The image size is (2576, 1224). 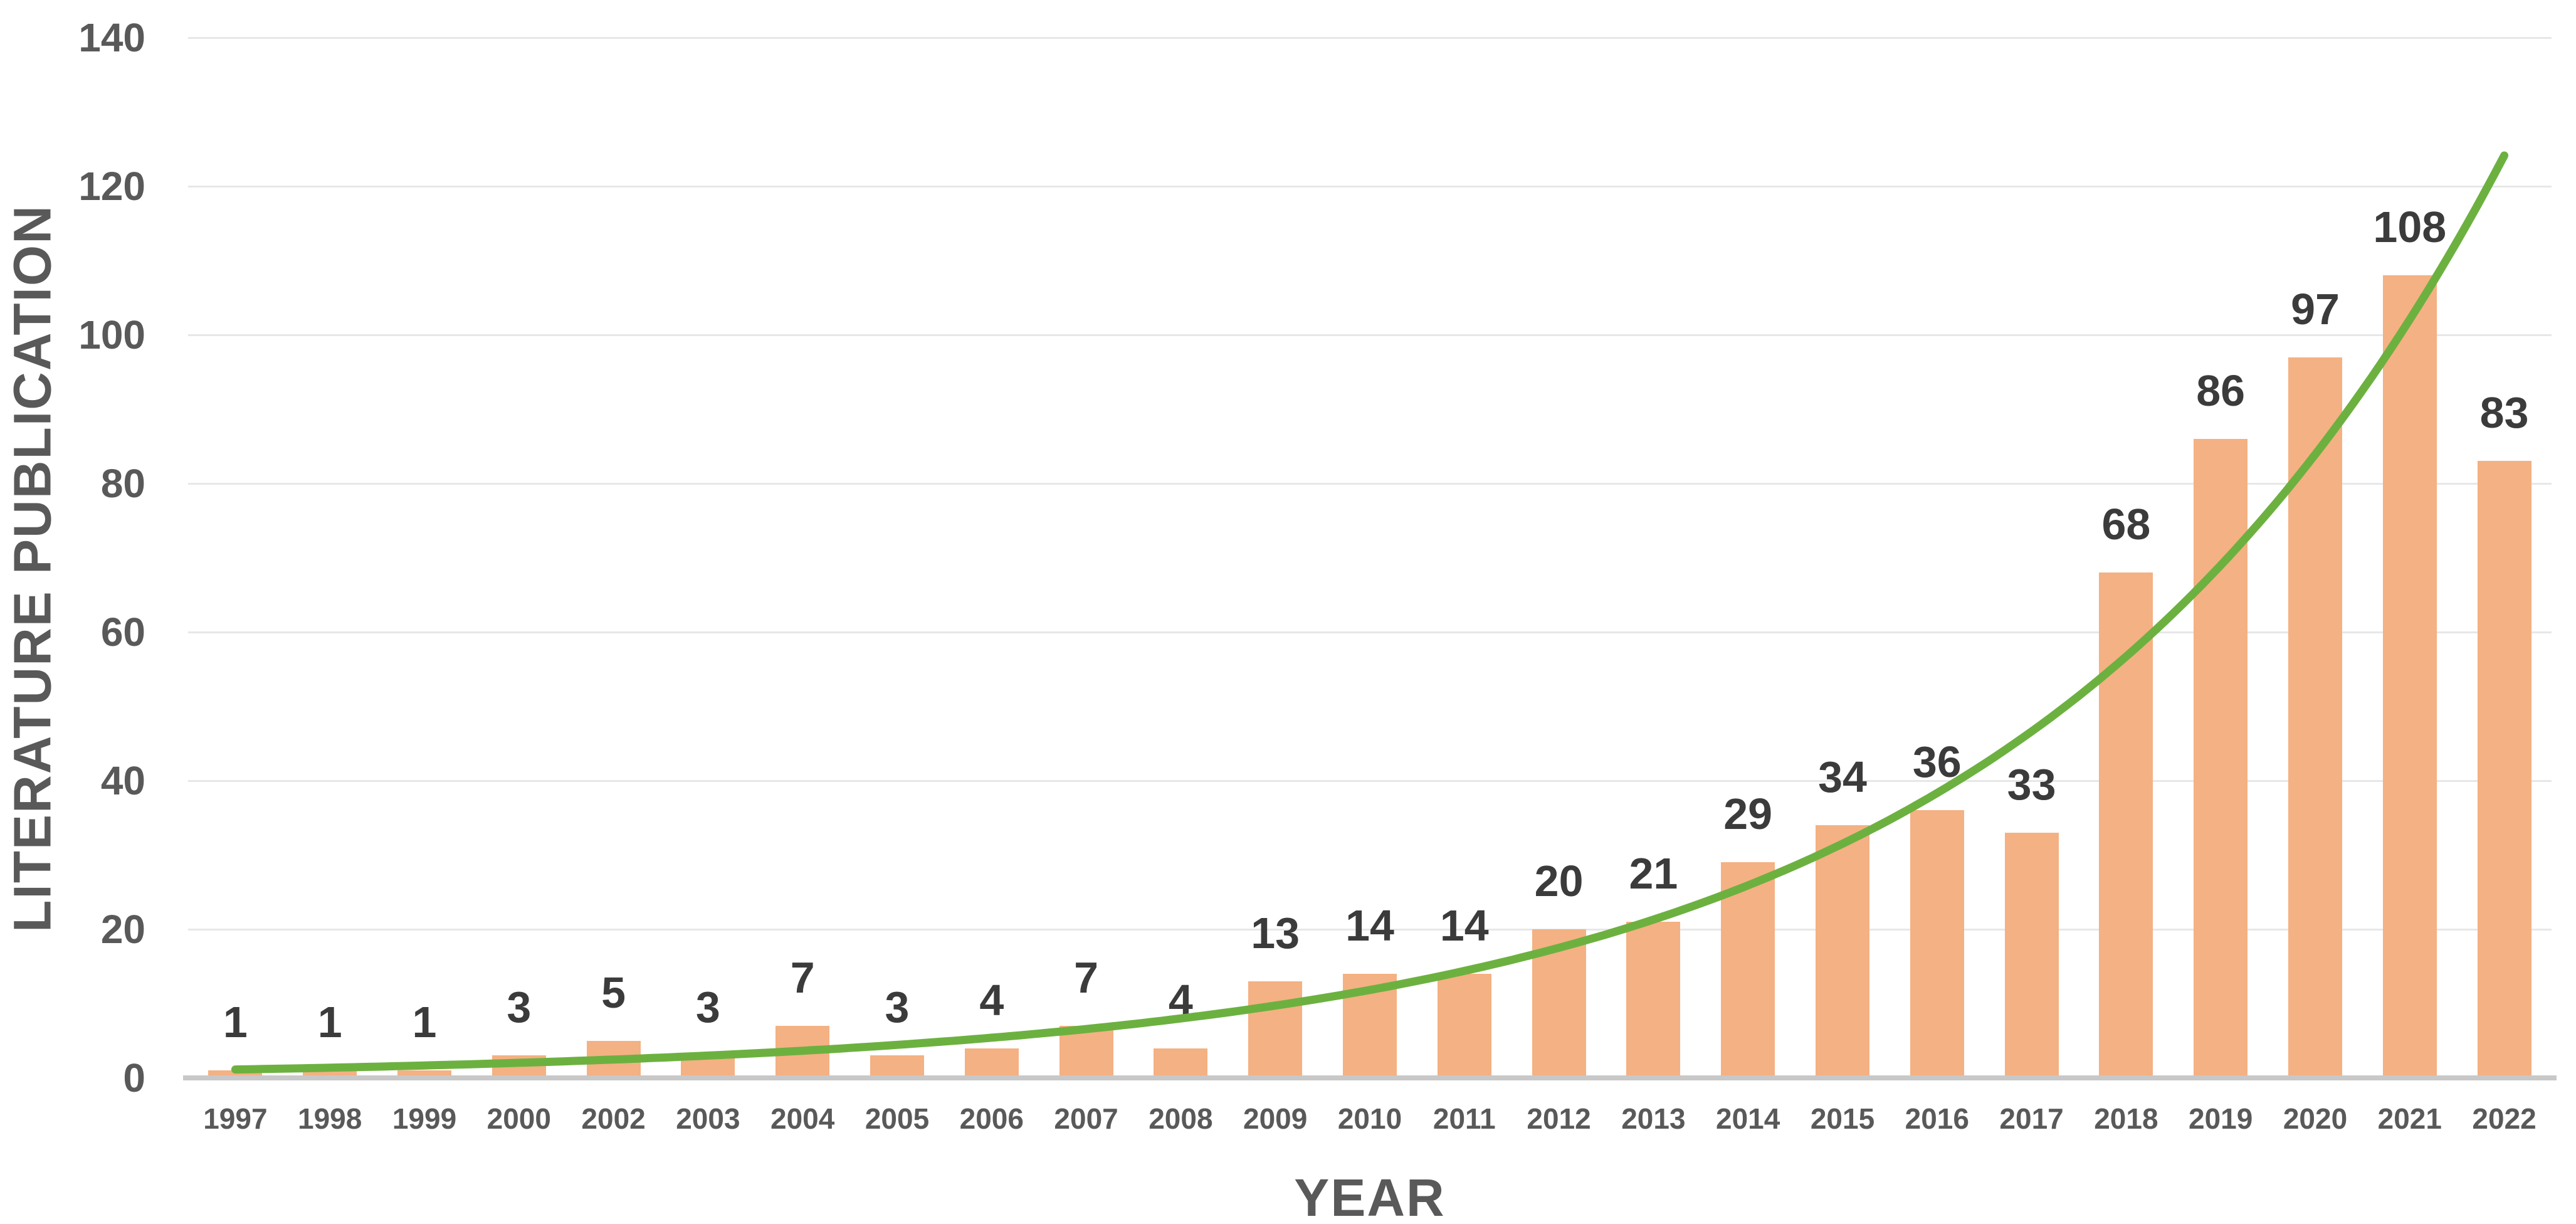 What do you see at coordinates (111, 334) in the screenshot?
I see `y-tick-label: 100` at bounding box center [111, 334].